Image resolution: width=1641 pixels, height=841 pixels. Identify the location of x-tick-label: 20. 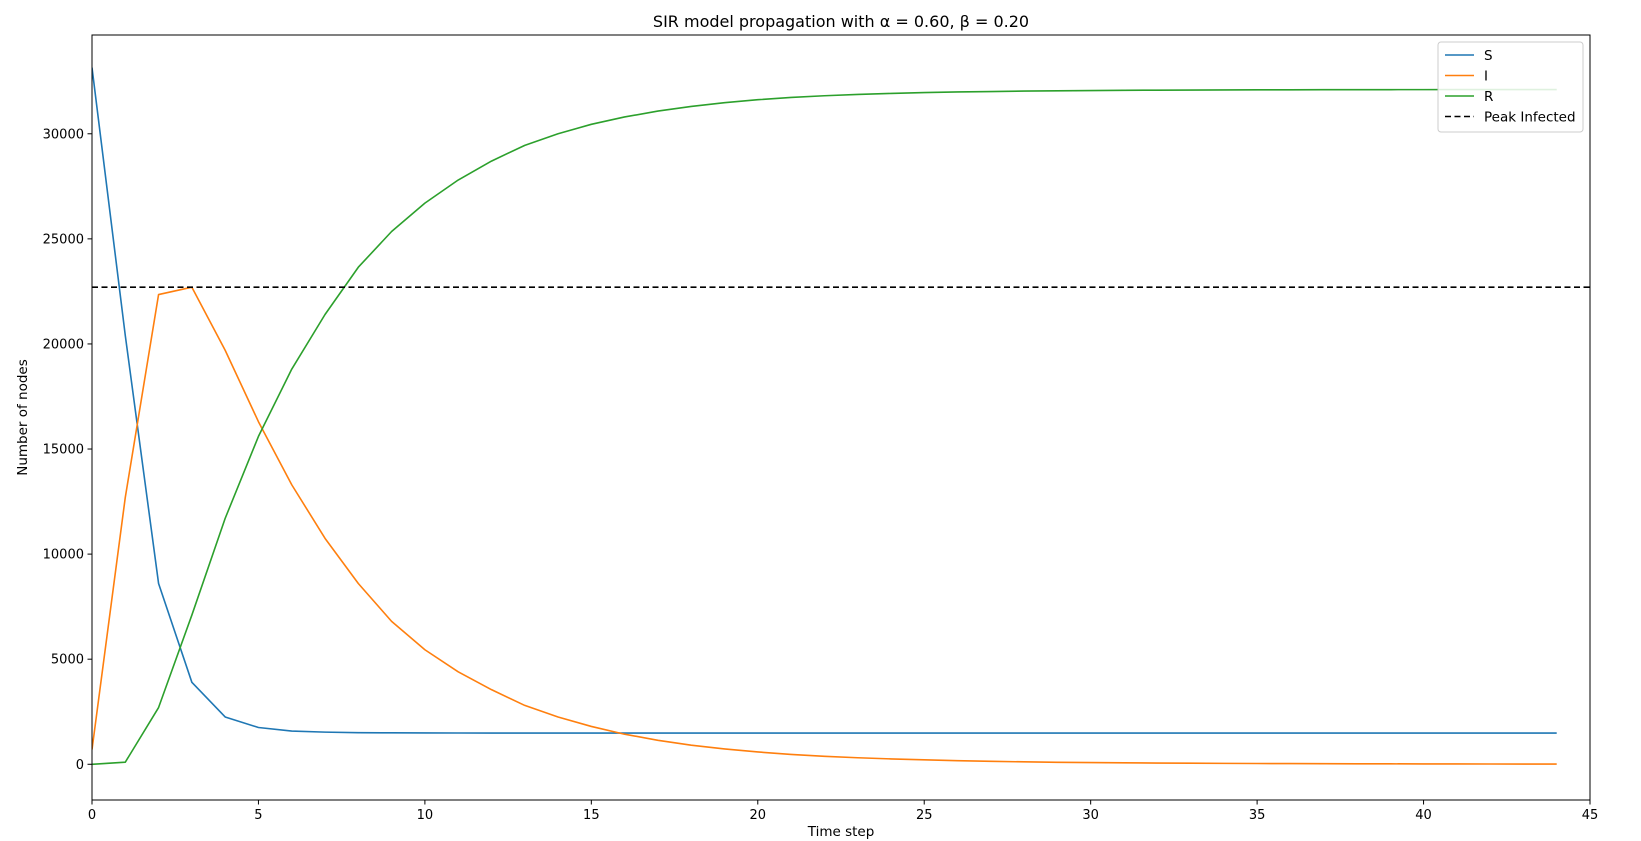
(758, 815).